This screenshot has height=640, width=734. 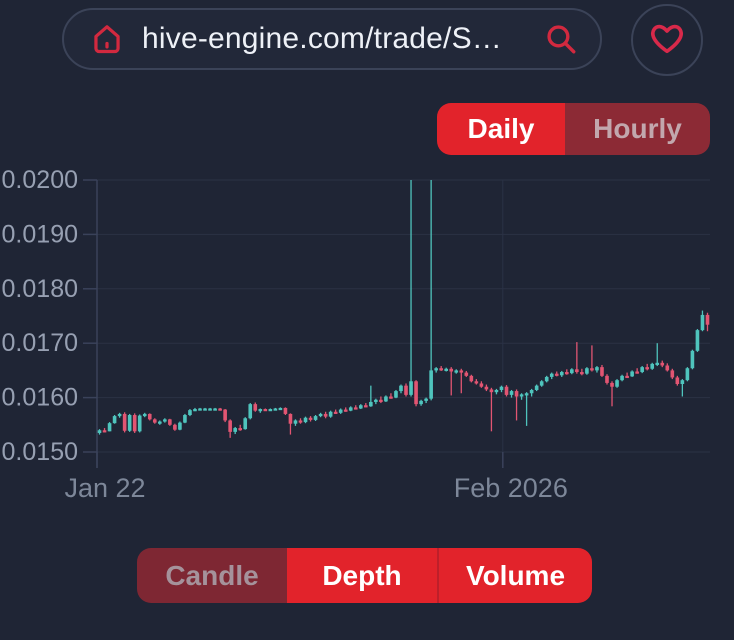 I want to click on svg-text: Jan 22, so click(x=104, y=488).